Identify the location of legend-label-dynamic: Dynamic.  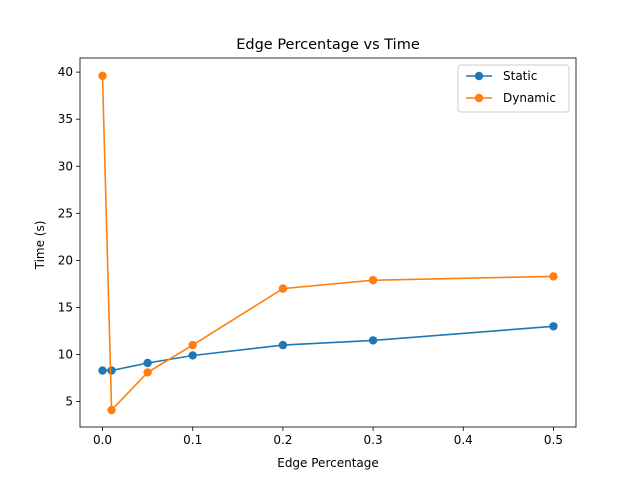
(529, 98).